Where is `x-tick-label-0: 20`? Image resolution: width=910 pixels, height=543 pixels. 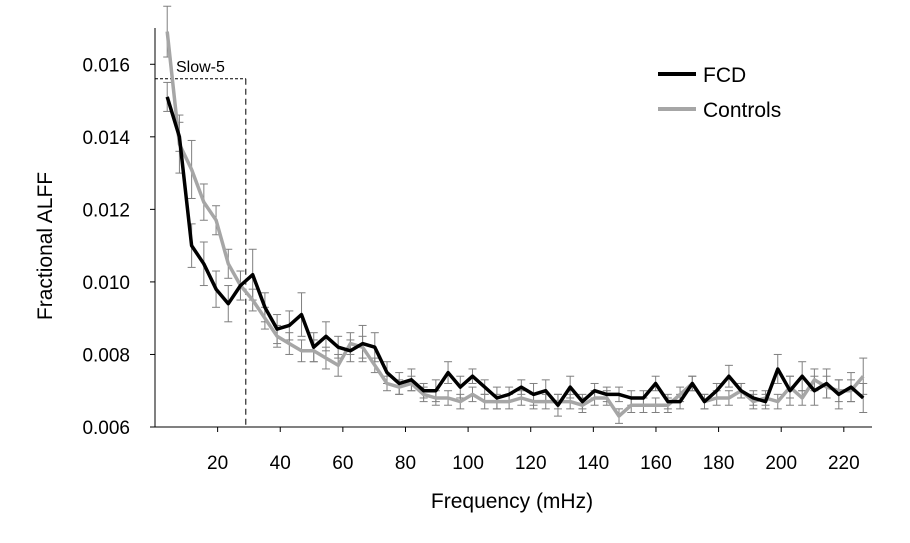
x-tick-label-0: 20 is located at coordinates (217, 463).